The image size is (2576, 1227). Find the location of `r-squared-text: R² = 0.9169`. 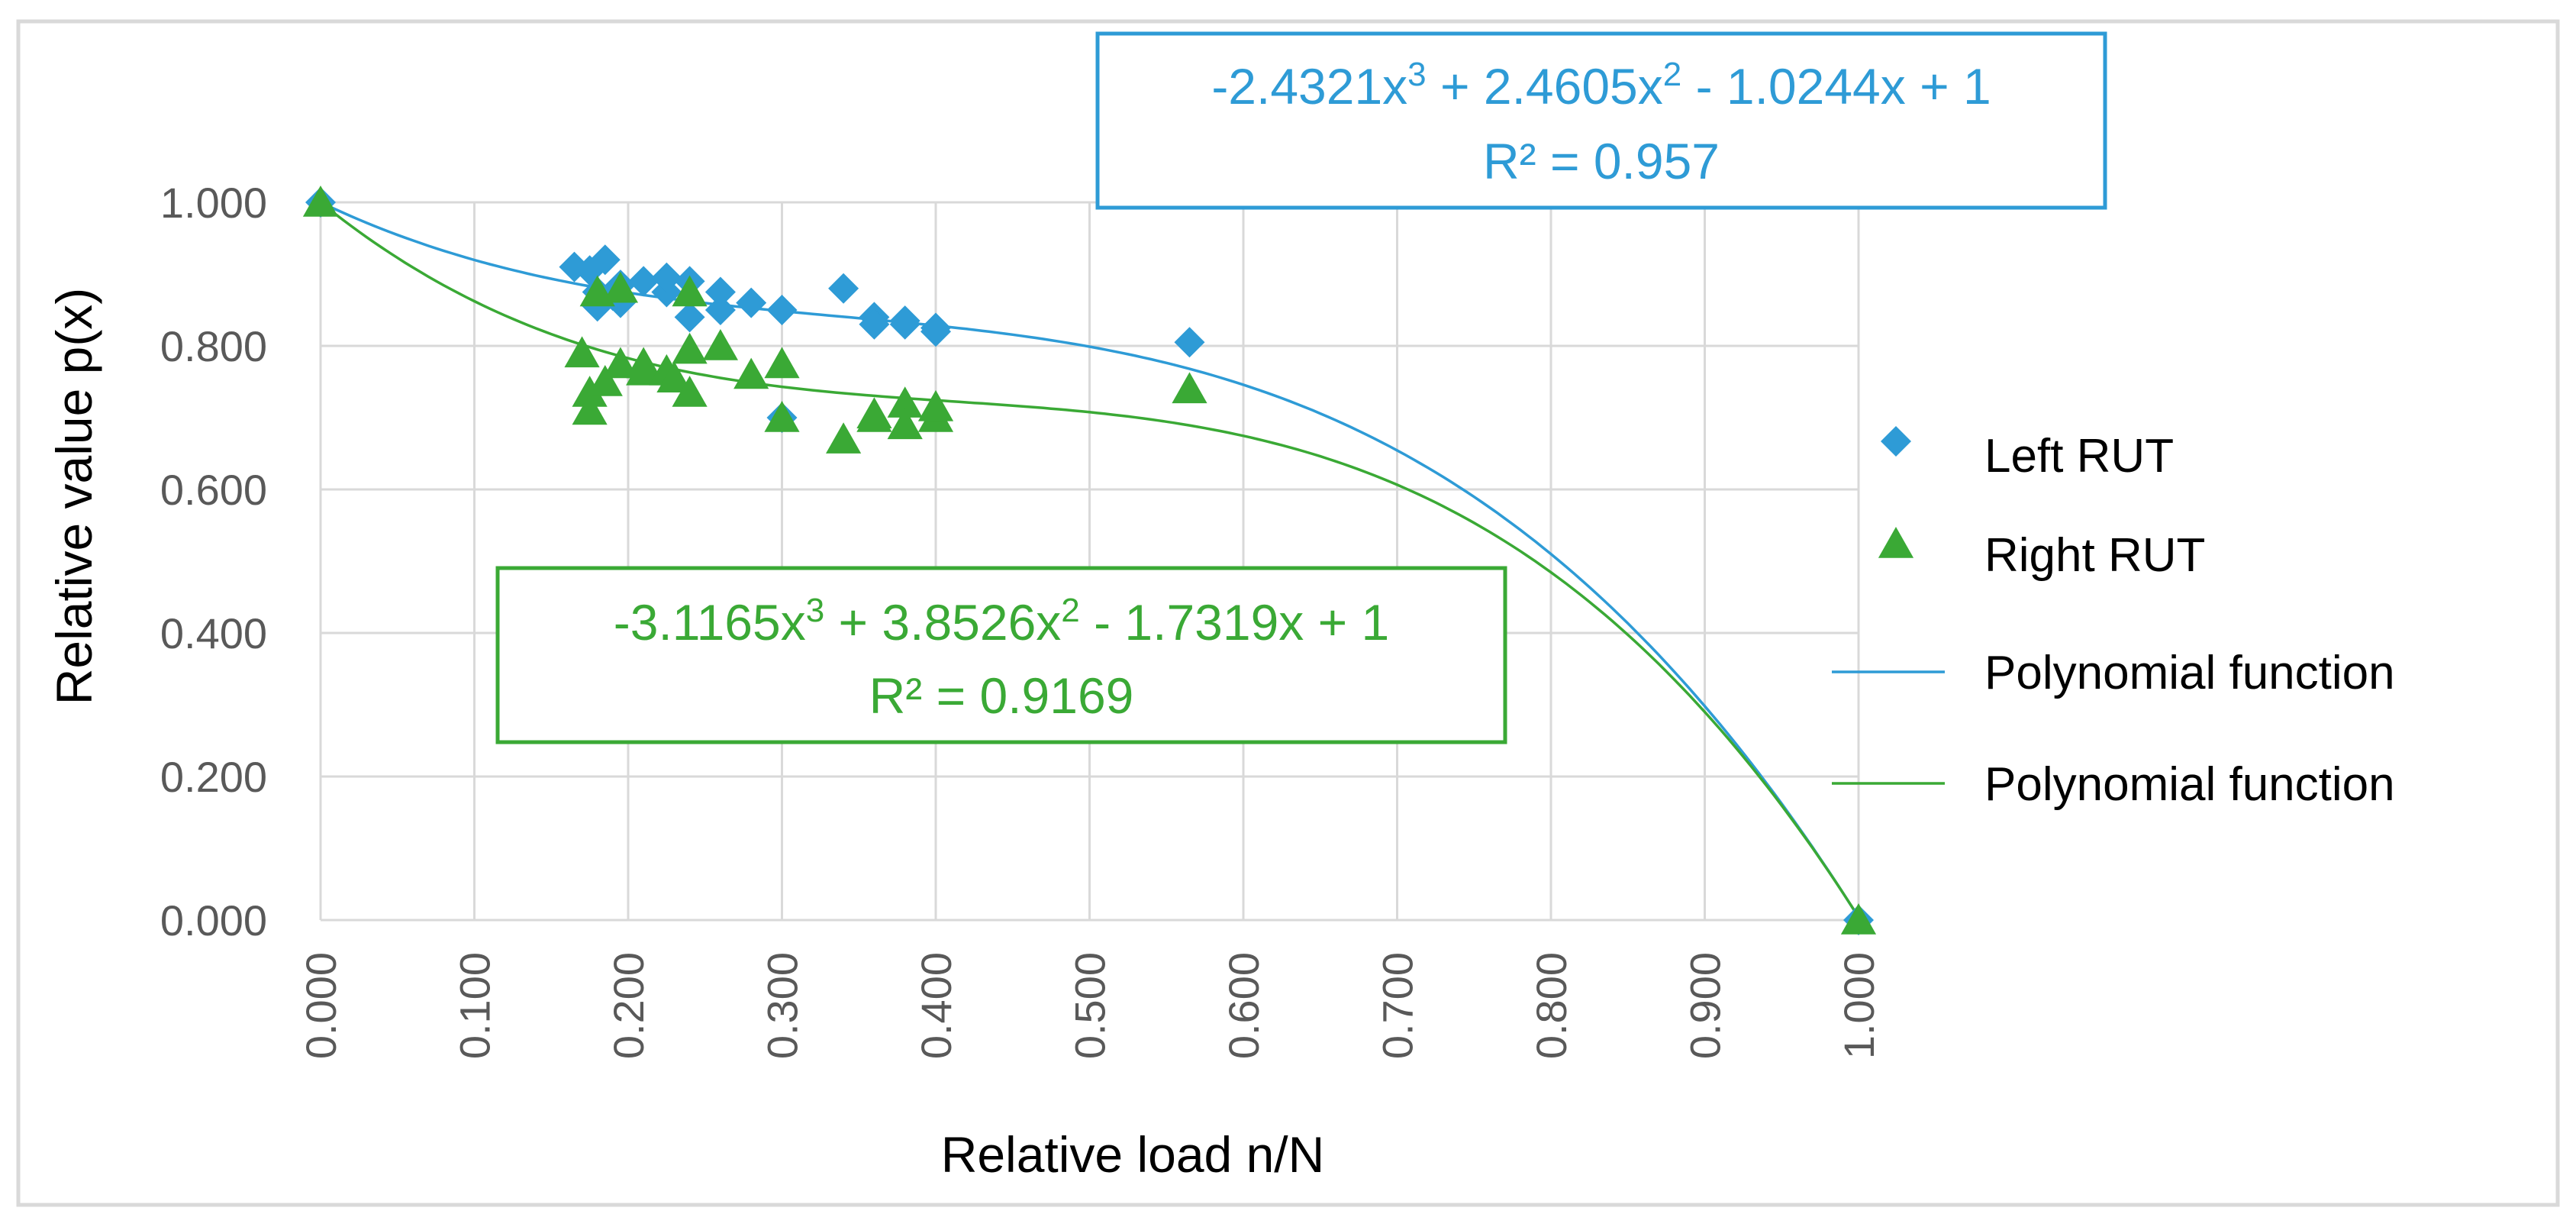

r-squared-text: R² = 0.9169 is located at coordinates (1002, 695).